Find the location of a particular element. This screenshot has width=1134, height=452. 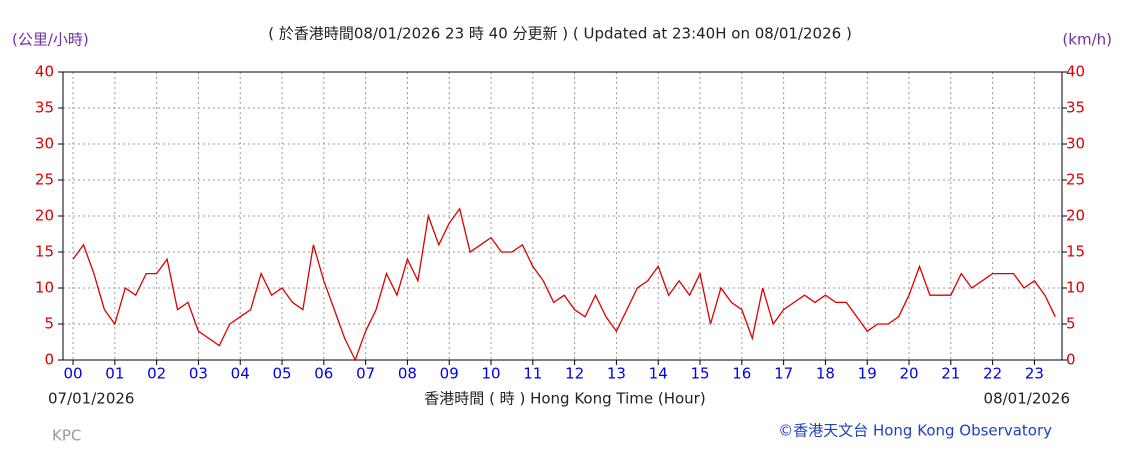

y2-tick-label: 10 is located at coordinates (1075, 288).